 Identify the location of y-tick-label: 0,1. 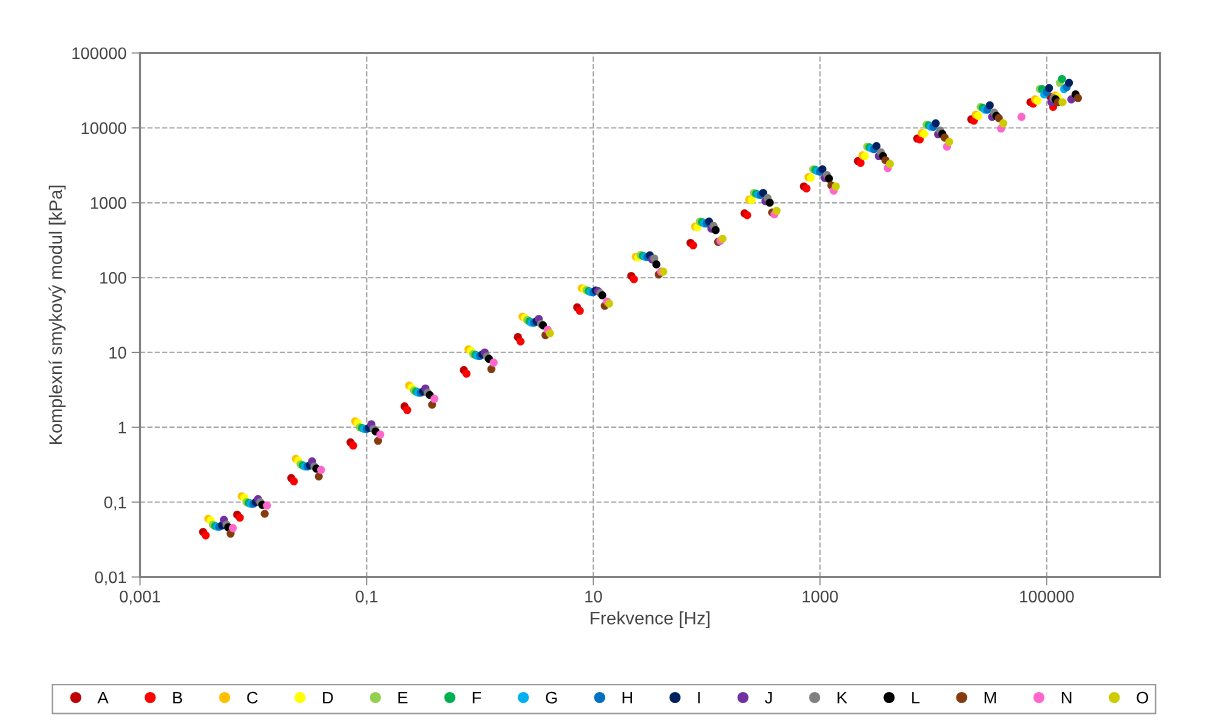
(115, 503).